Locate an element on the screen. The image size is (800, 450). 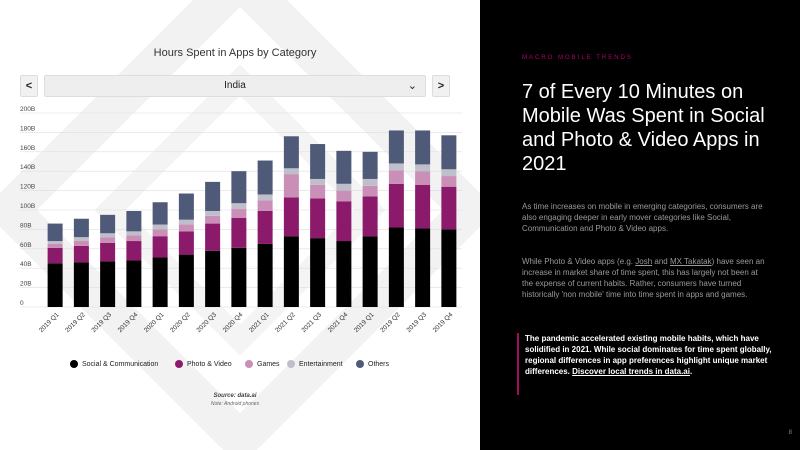
josh-link: Josh is located at coordinates (644, 261).